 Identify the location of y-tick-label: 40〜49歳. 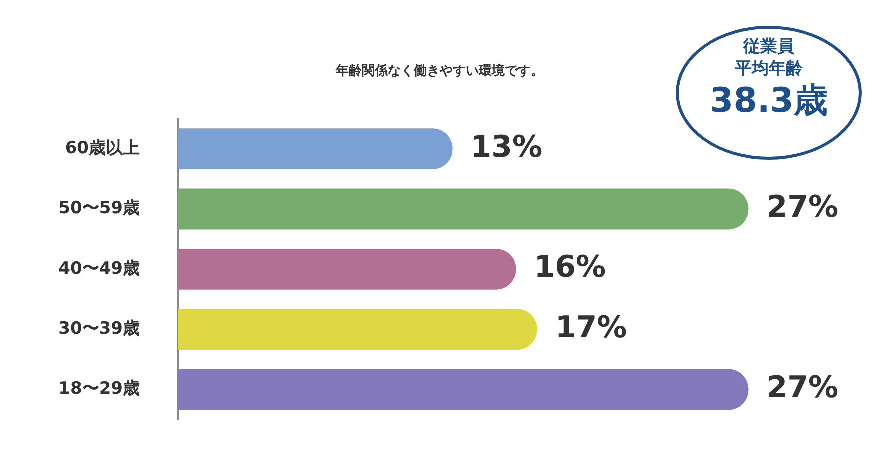
(99, 268).